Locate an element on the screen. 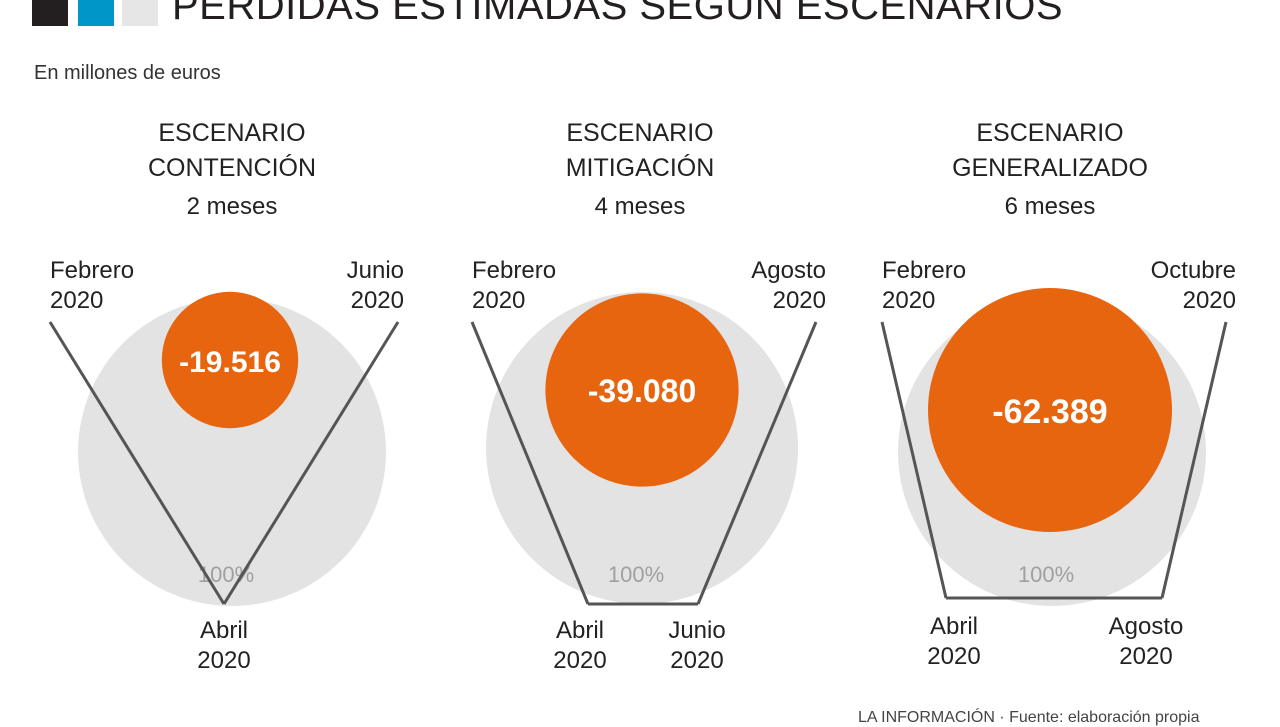 The height and width of the screenshot is (727, 1280). loss-value-label: -62.389 is located at coordinates (1049, 412).